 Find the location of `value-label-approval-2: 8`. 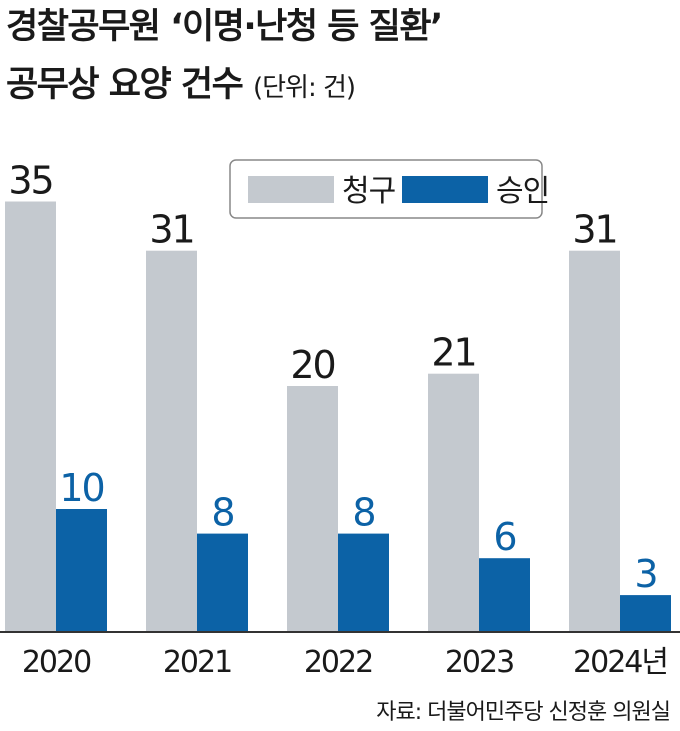

value-label-approval-2: 8 is located at coordinates (363, 513).